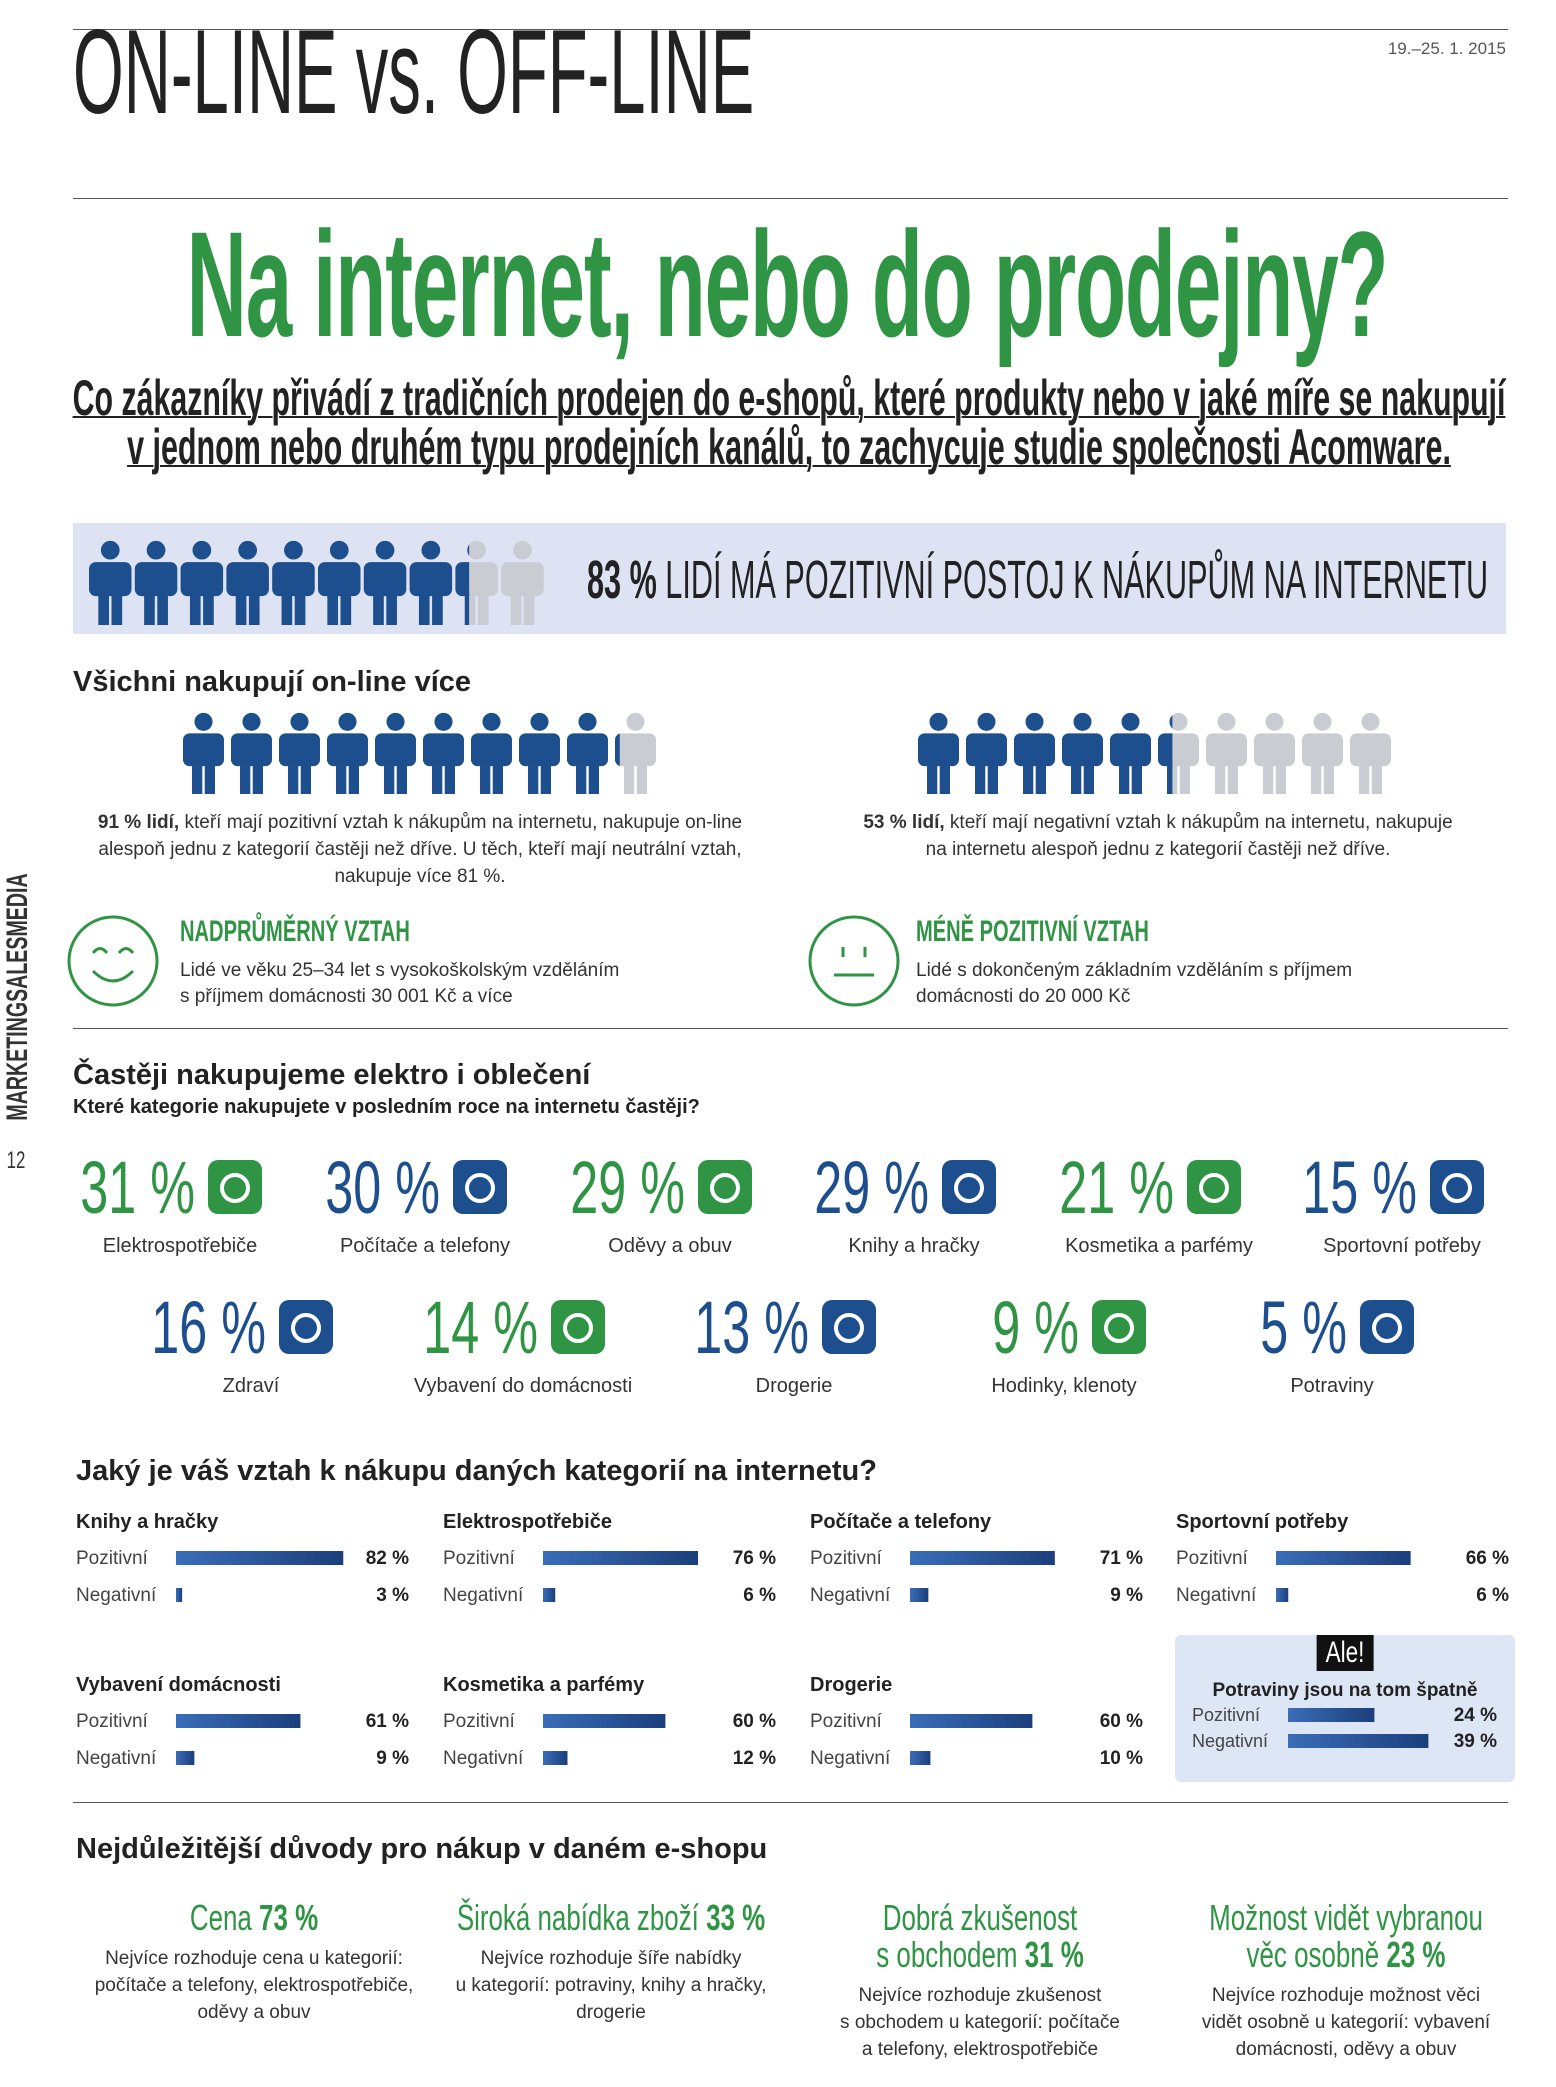  Describe the element at coordinates (1121, 1558) in the screenshot. I see `row-value: 71 %` at that location.